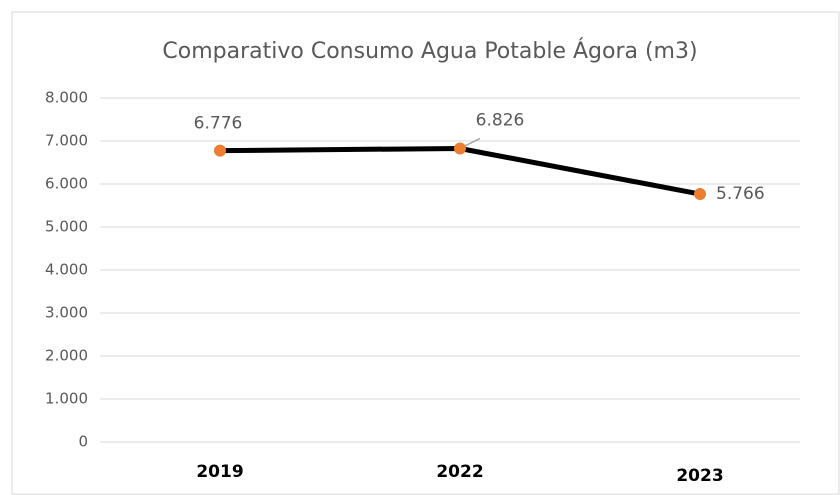 This screenshot has width=840, height=495. Describe the element at coordinates (66, 313) in the screenshot. I see `y-tick-label: 3.000` at that location.